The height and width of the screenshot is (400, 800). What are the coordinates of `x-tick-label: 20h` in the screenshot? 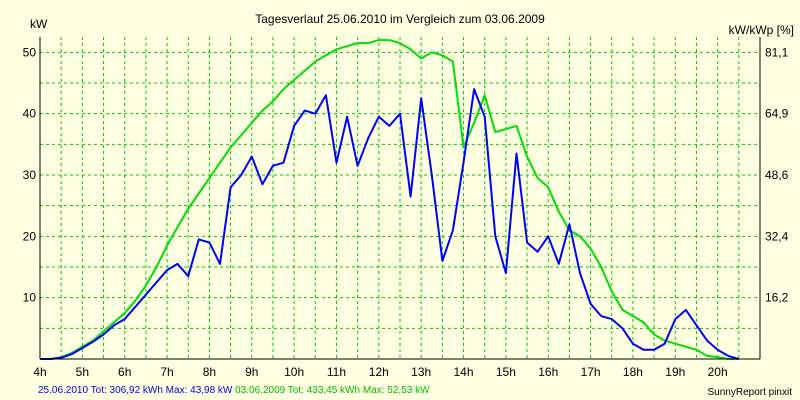 It's located at (718, 372).